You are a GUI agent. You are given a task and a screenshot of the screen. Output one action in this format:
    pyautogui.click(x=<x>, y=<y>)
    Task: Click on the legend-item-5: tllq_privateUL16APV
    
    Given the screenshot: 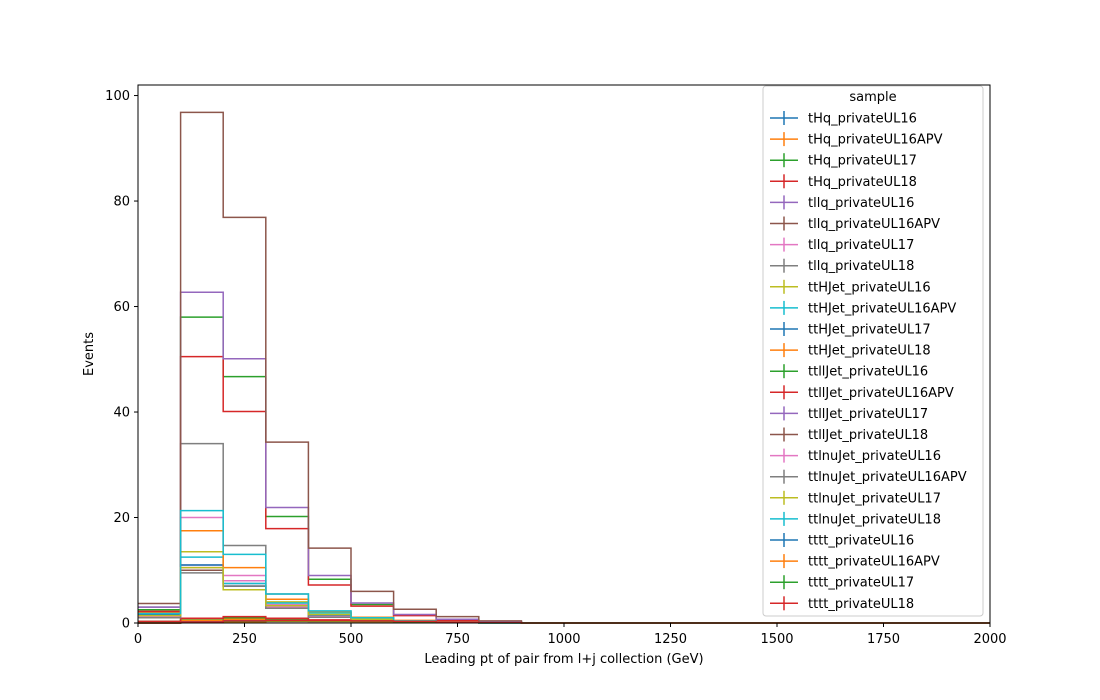 What is the action you would take?
    pyautogui.click(x=855, y=224)
    